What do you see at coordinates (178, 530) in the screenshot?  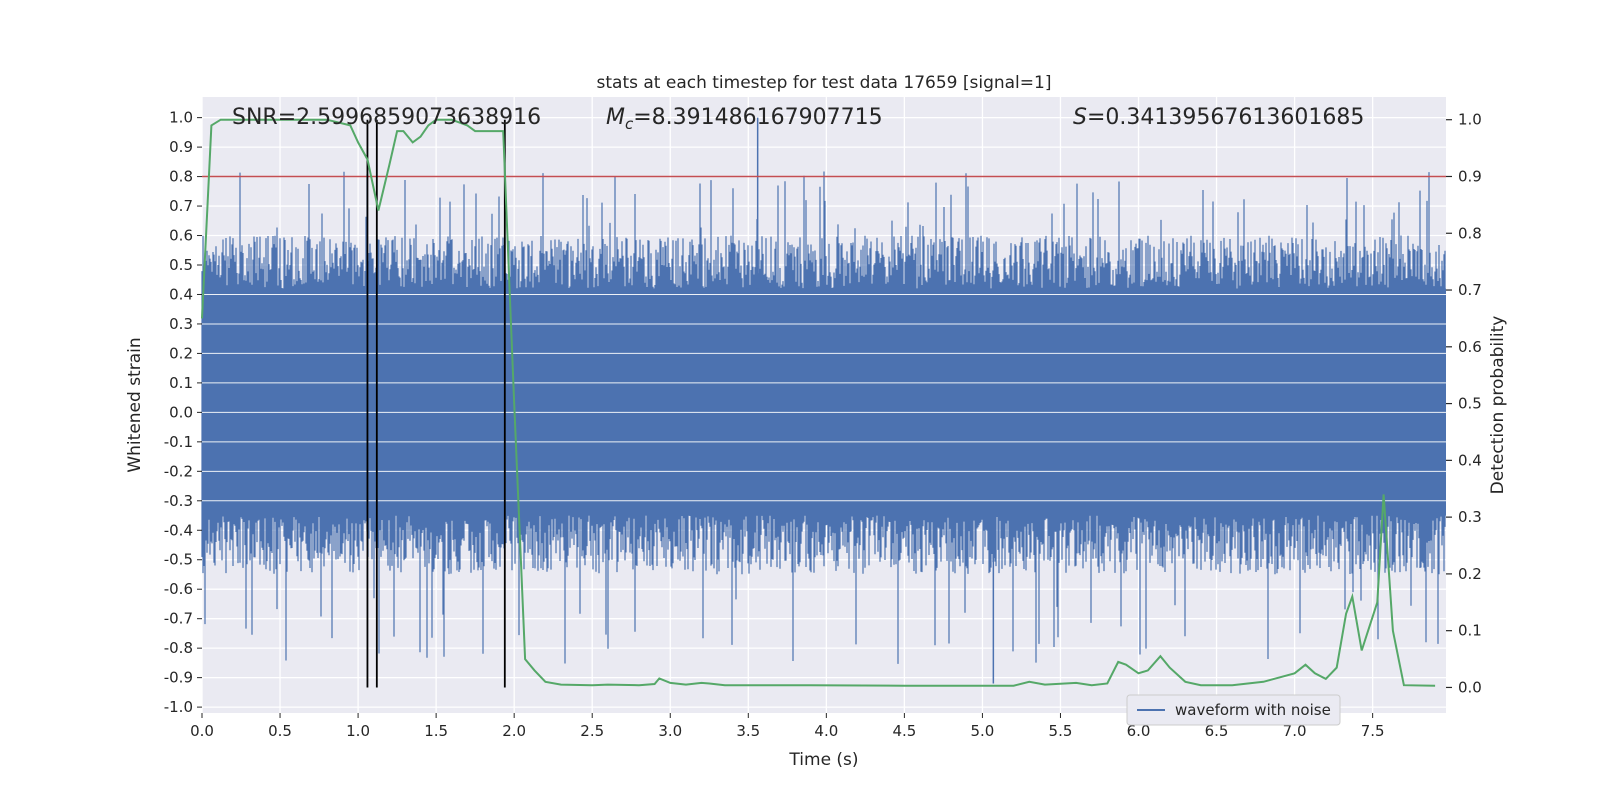 I see `y-tick-label: -0.4` at bounding box center [178, 530].